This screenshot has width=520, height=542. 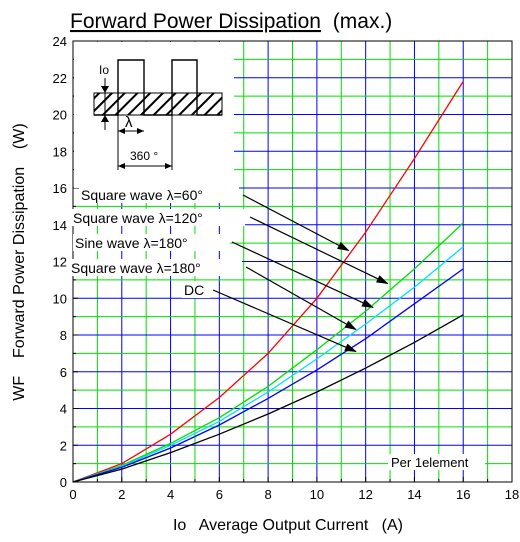 I want to click on x-tick-label-12: 12, so click(x=365, y=494).